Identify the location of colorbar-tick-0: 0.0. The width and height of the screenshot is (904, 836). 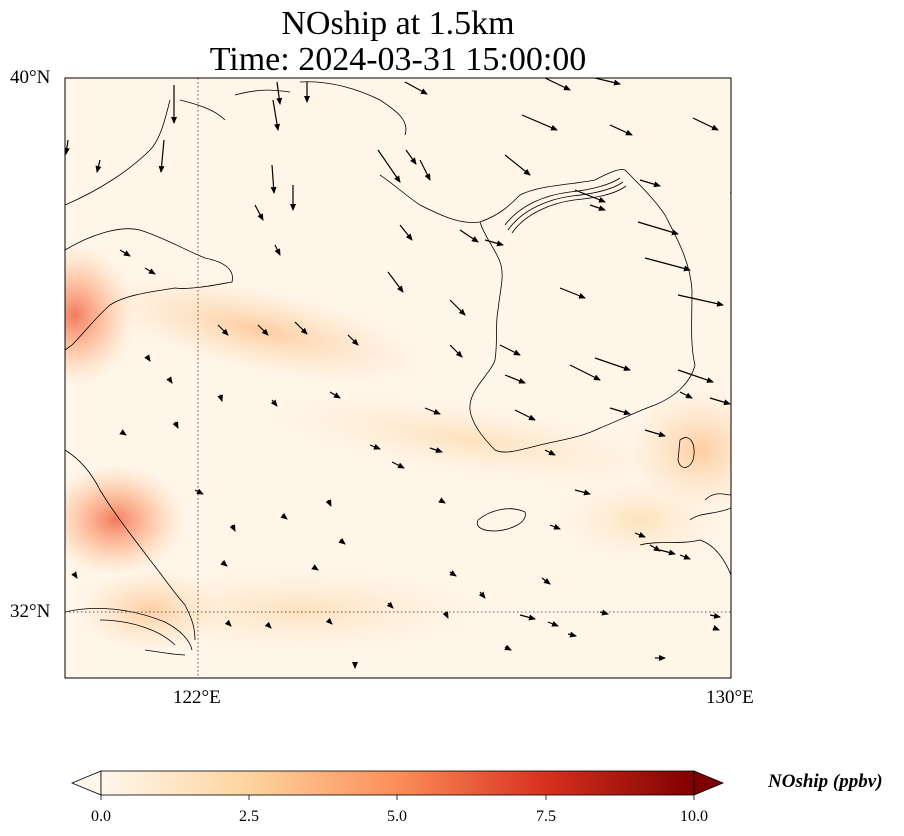
(101, 816).